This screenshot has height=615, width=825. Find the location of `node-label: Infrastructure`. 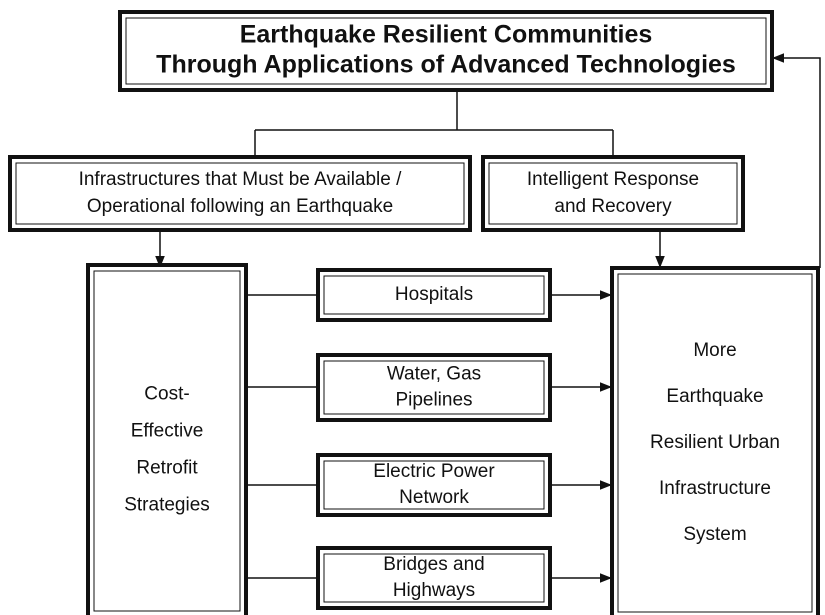

node-label: Infrastructure is located at coordinates (715, 488).